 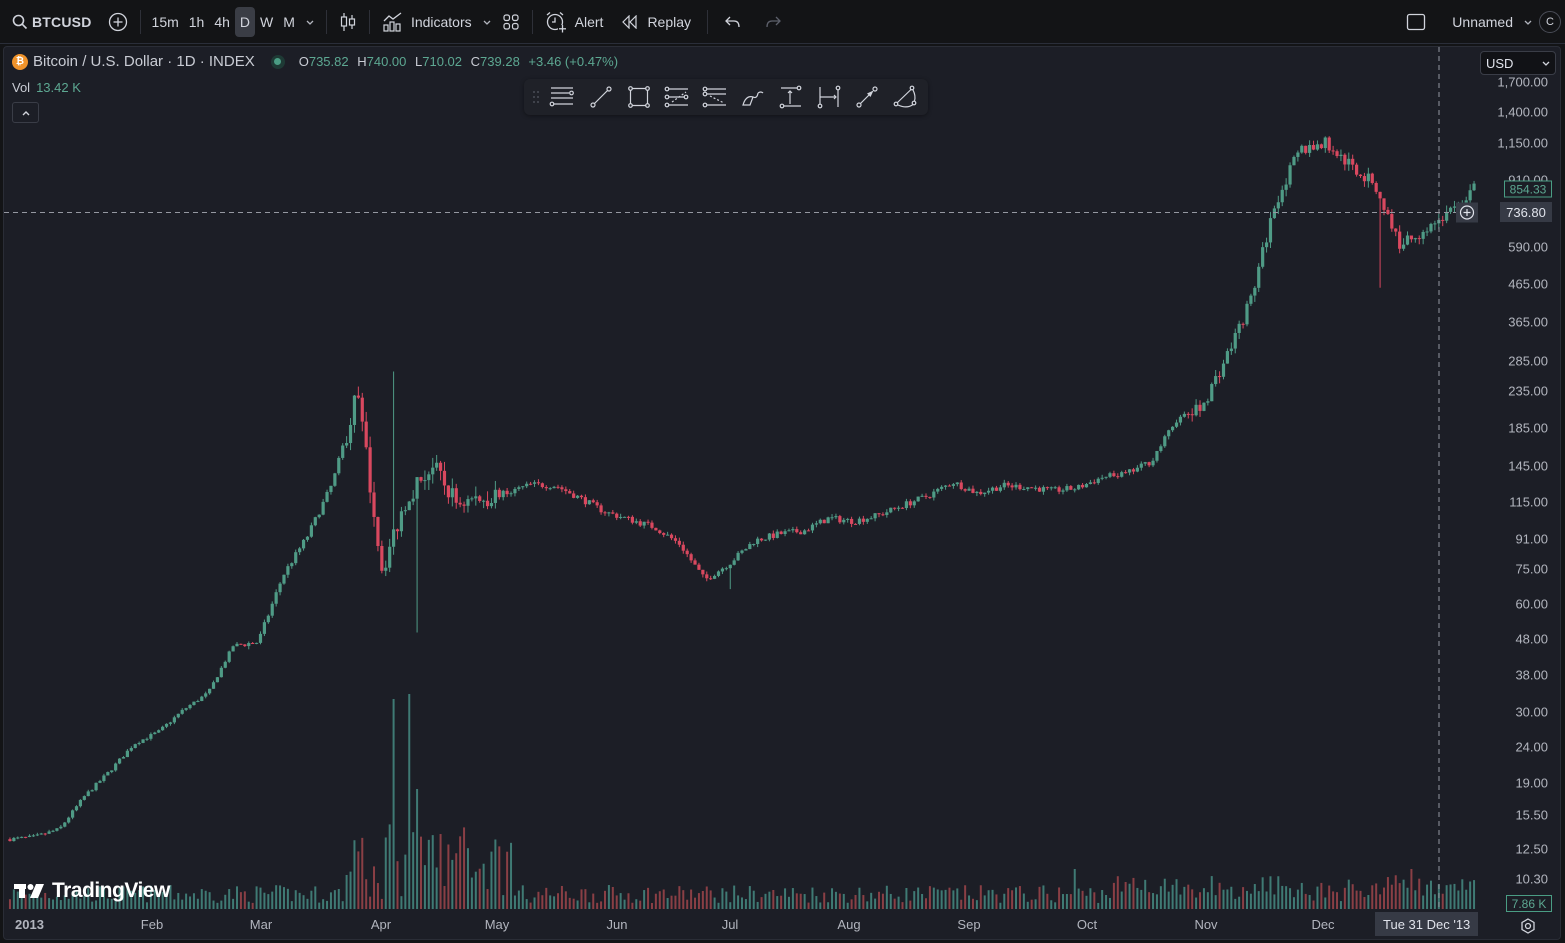 I want to click on redo-icon, so click(x=773, y=21).